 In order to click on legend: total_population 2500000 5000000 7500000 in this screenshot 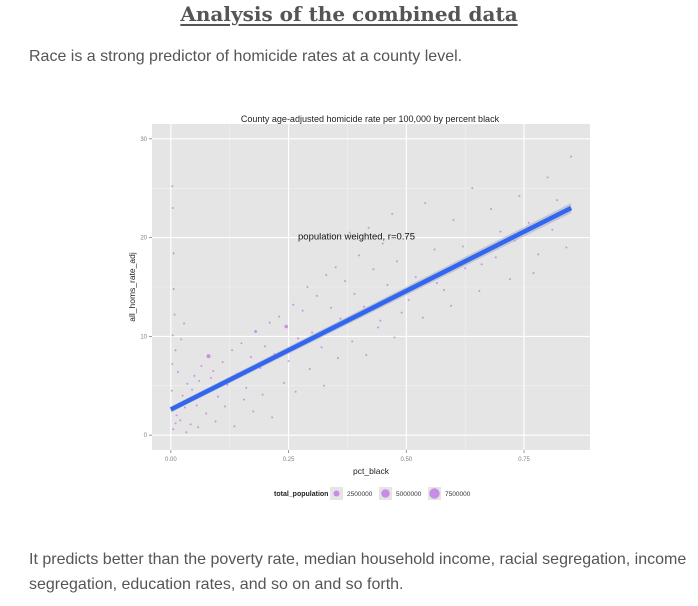, I will do `click(372, 493)`.